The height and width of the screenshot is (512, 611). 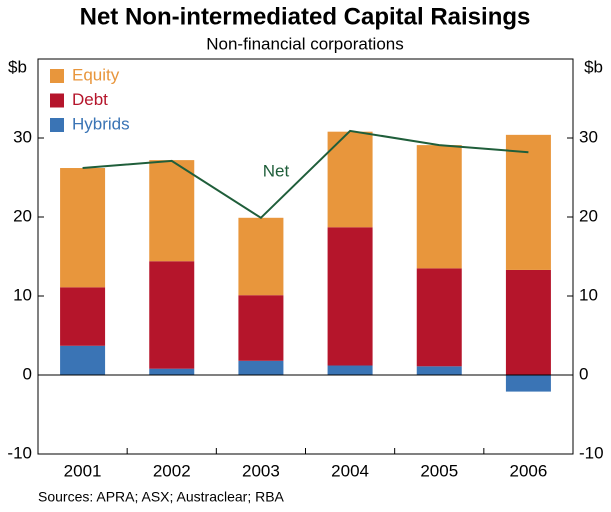 What do you see at coordinates (588, 136) in the screenshot?
I see `y-tick-label-right: 30` at bounding box center [588, 136].